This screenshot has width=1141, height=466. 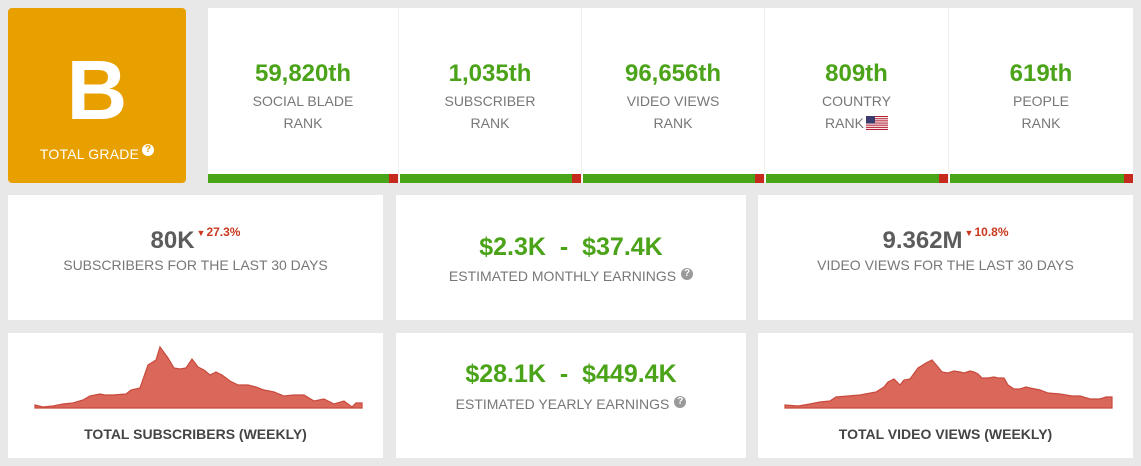 I want to click on rank-label-line1: SOCIAL BLADE, so click(x=303, y=101).